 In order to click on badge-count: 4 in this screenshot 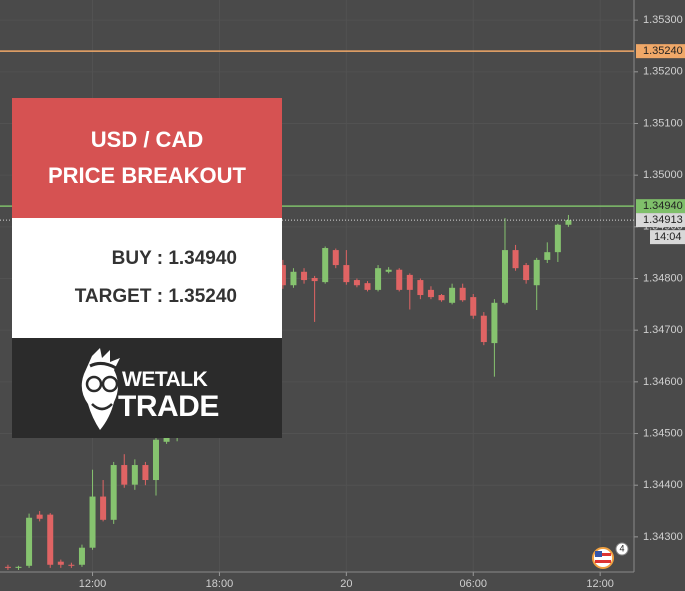, I will do `click(621, 548)`.